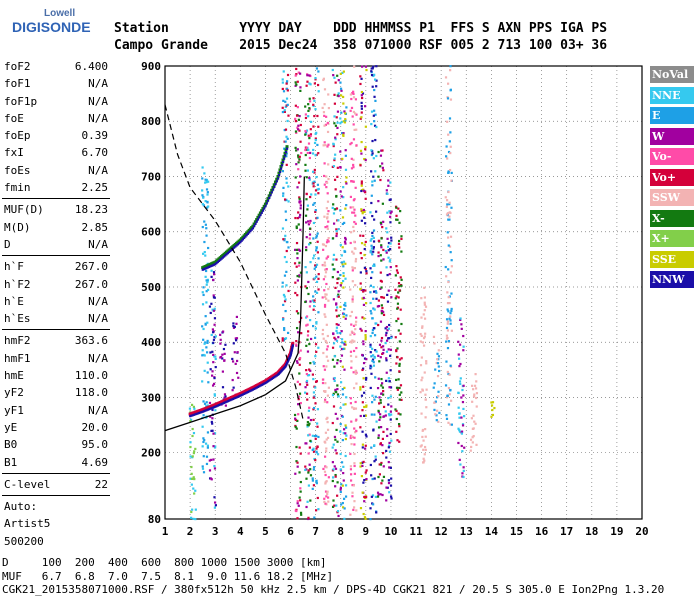 This screenshot has height=600, width=700. What do you see at coordinates (56, 152) in the screenshot?
I see `param-row: fxI 6.70` at bounding box center [56, 152].